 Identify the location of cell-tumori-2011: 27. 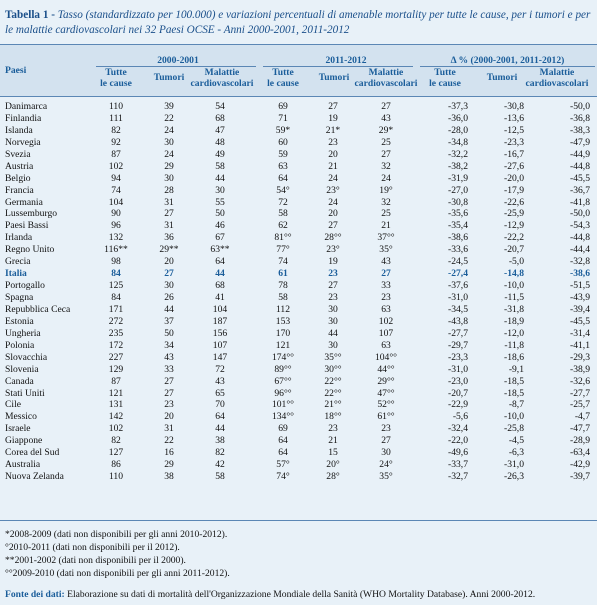
(333, 286).